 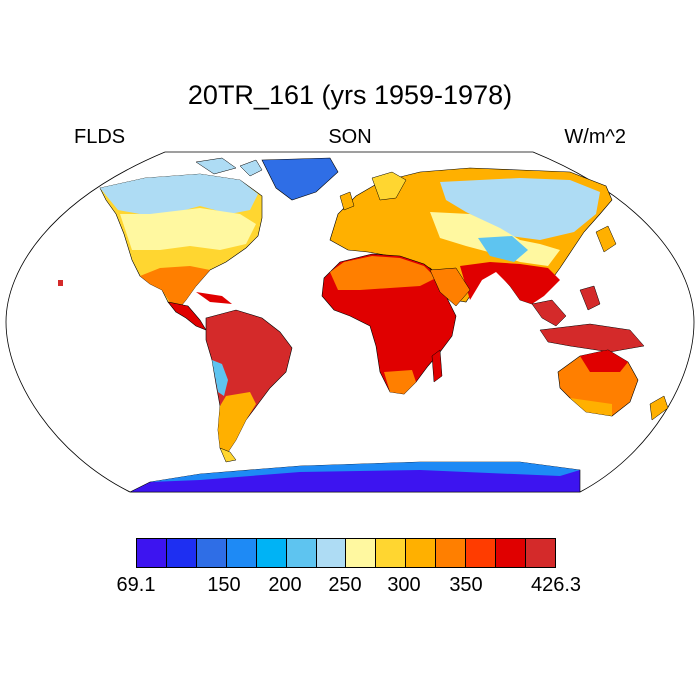 What do you see at coordinates (549, 313) in the screenshot?
I see `southeast-asia` at bounding box center [549, 313].